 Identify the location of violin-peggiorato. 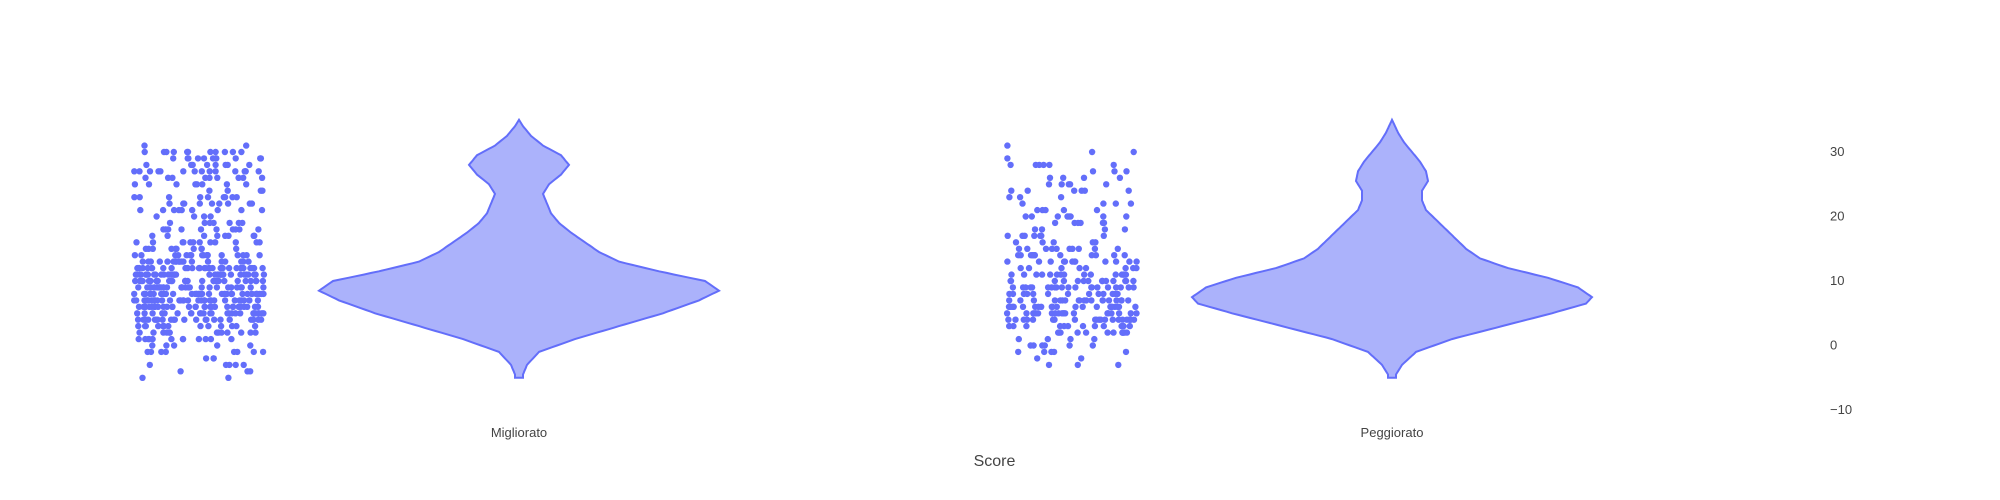
(1392, 248).